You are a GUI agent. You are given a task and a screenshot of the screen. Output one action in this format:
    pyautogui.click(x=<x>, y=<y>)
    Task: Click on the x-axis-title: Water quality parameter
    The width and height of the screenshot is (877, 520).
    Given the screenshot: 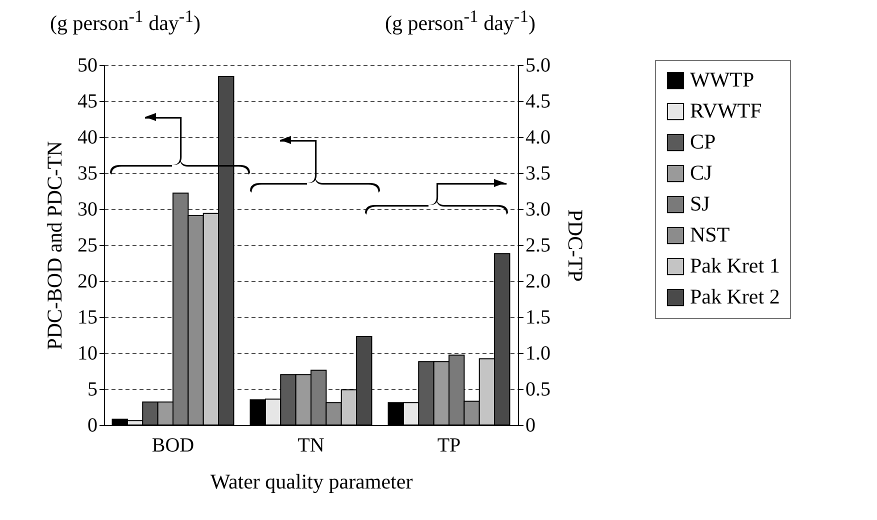 What is the action you would take?
    pyautogui.click(x=311, y=482)
    